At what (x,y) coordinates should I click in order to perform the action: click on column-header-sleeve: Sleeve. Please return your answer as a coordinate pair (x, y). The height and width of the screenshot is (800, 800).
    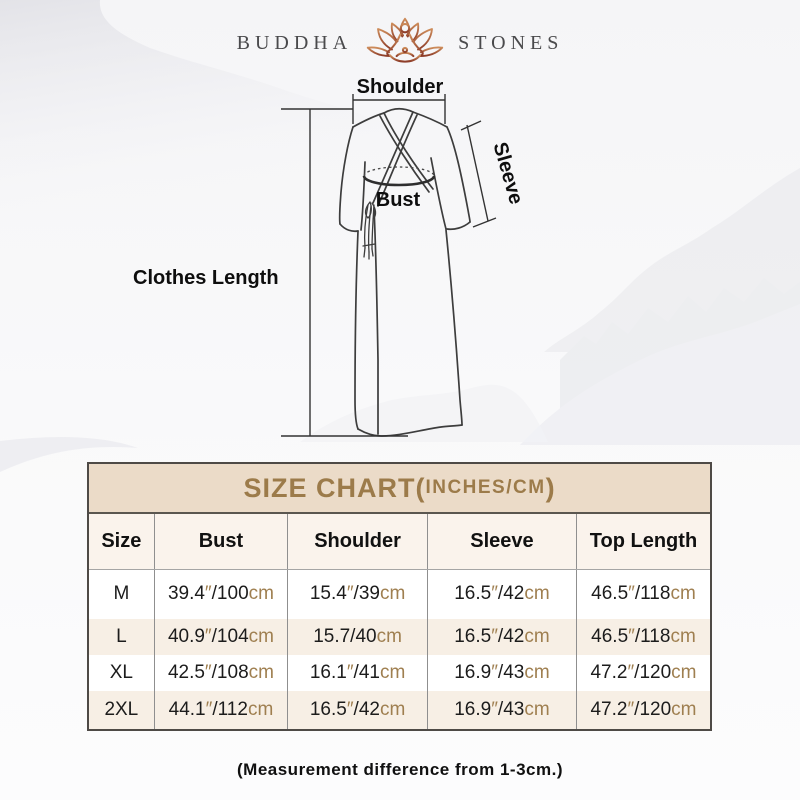
    Looking at the image, I should click on (501, 542).